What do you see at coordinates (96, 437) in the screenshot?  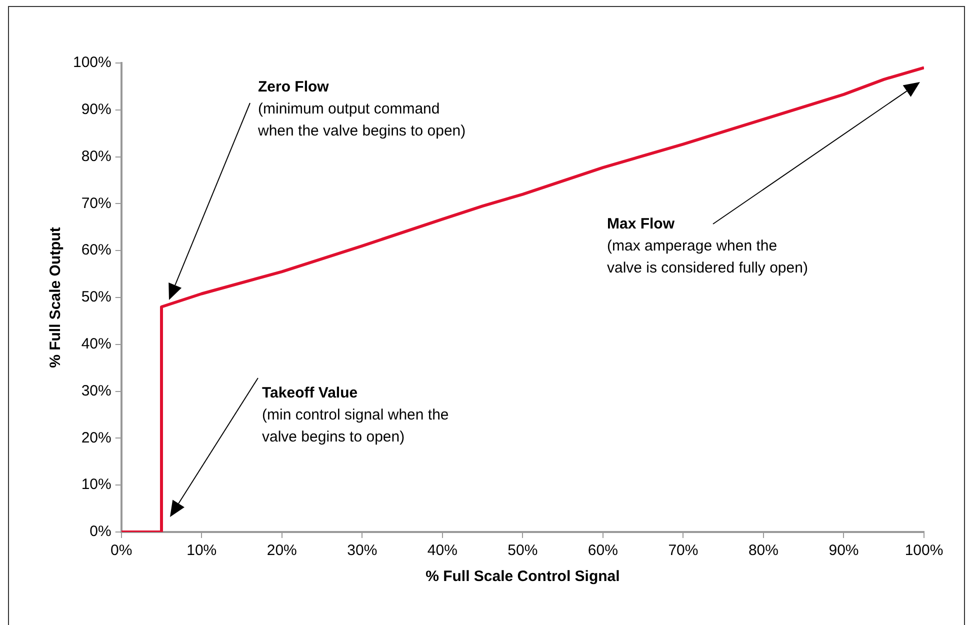 I see `y-tick-label: 20%` at bounding box center [96, 437].